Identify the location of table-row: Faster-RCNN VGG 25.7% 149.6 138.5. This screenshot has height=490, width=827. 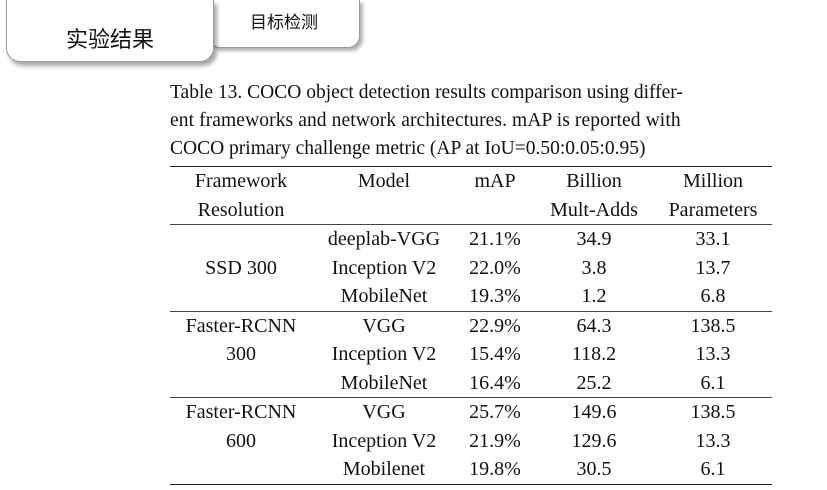
(471, 412).